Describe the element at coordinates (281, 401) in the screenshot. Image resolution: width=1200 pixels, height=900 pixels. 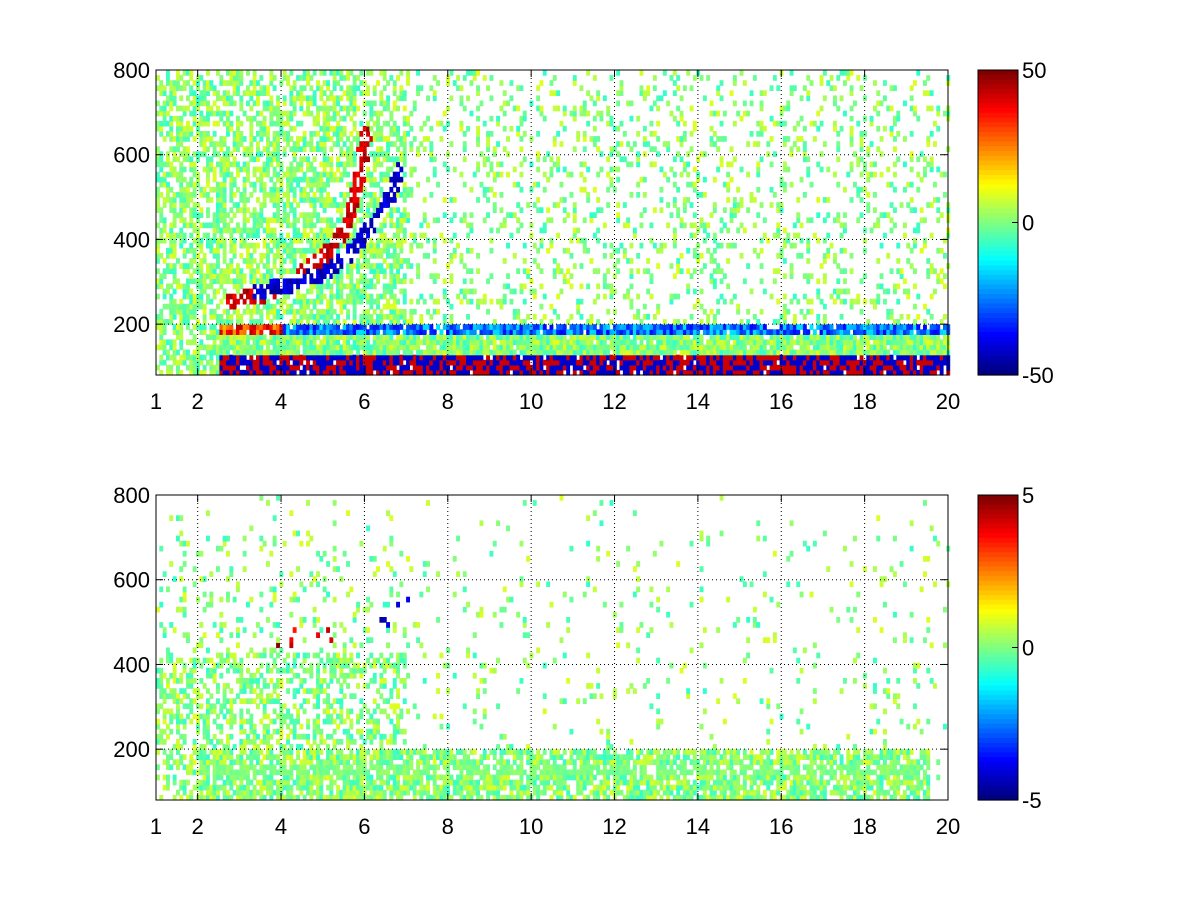
I see `x-tick-label: 4` at that location.